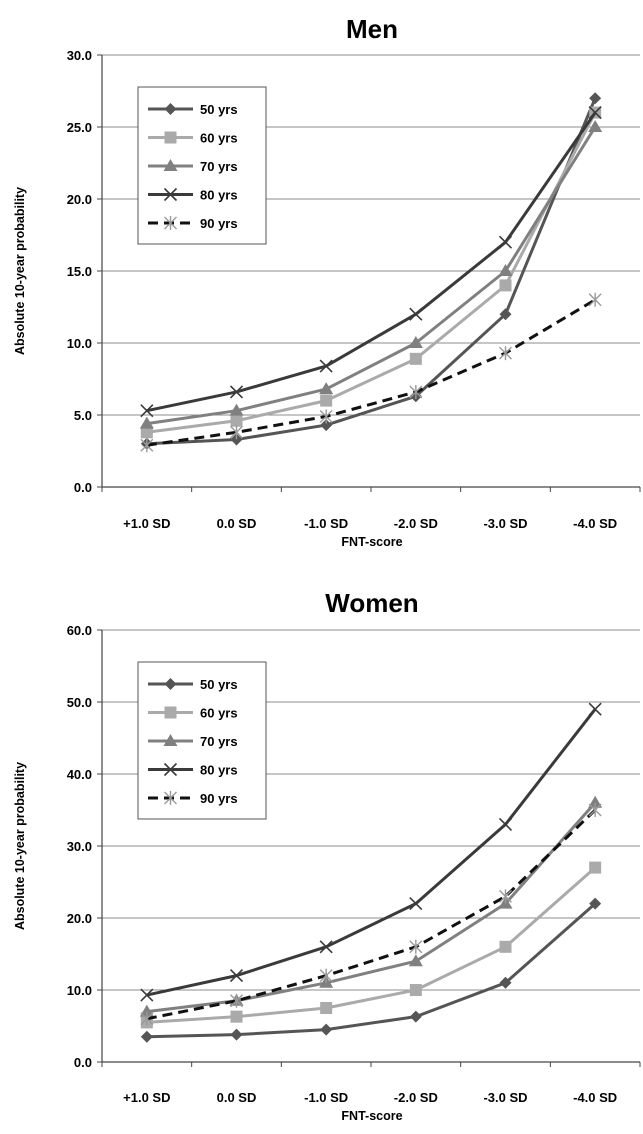 The height and width of the screenshot is (1134, 643). Describe the element at coordinates (79, 846) in the screenshot. I see `y-tick-label: 30.0` at that location.